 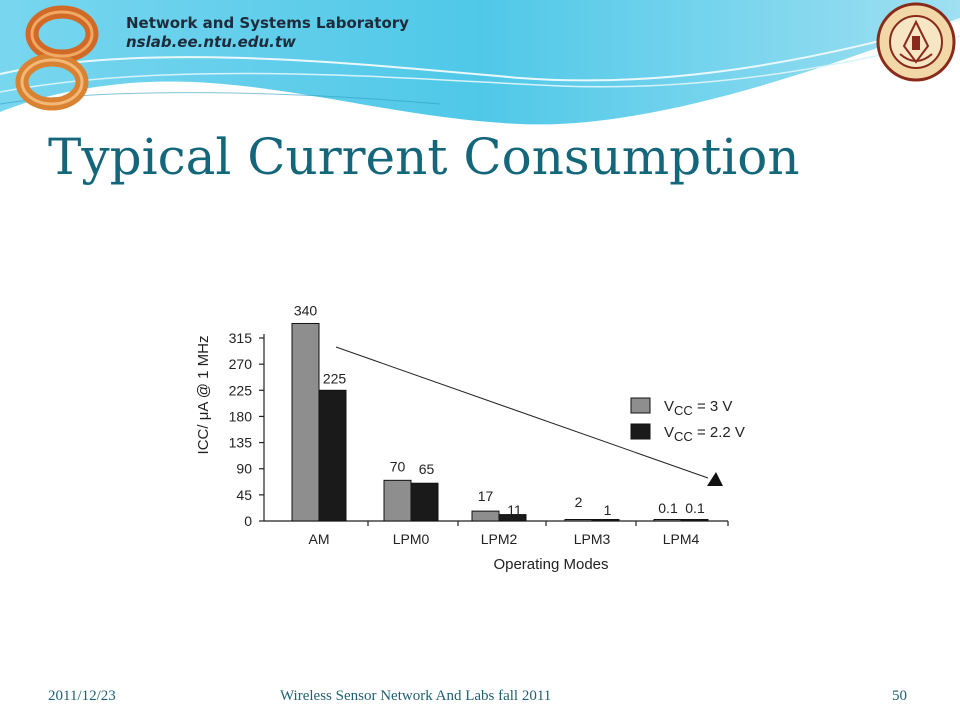 What do you see at coordinates (305, 422) in the screenshot?
I see `bar-am-3v` at bounding box center [305, 422].